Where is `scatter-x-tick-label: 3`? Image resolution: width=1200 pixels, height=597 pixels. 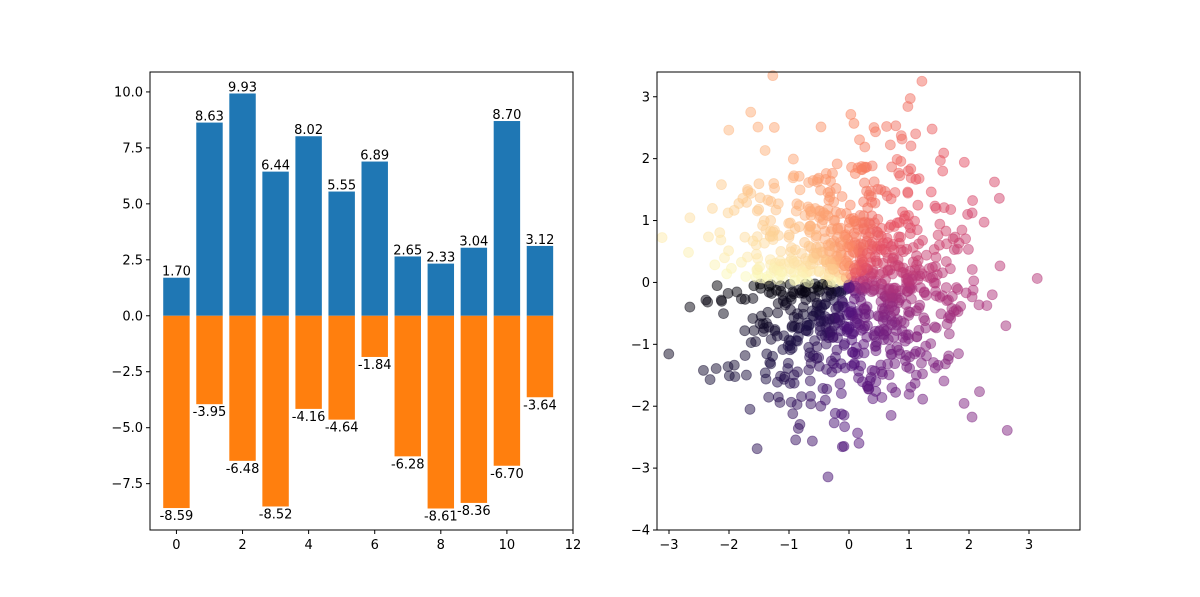
scatter-x-tick-label: 3 is located at coordinates (1029, 545).